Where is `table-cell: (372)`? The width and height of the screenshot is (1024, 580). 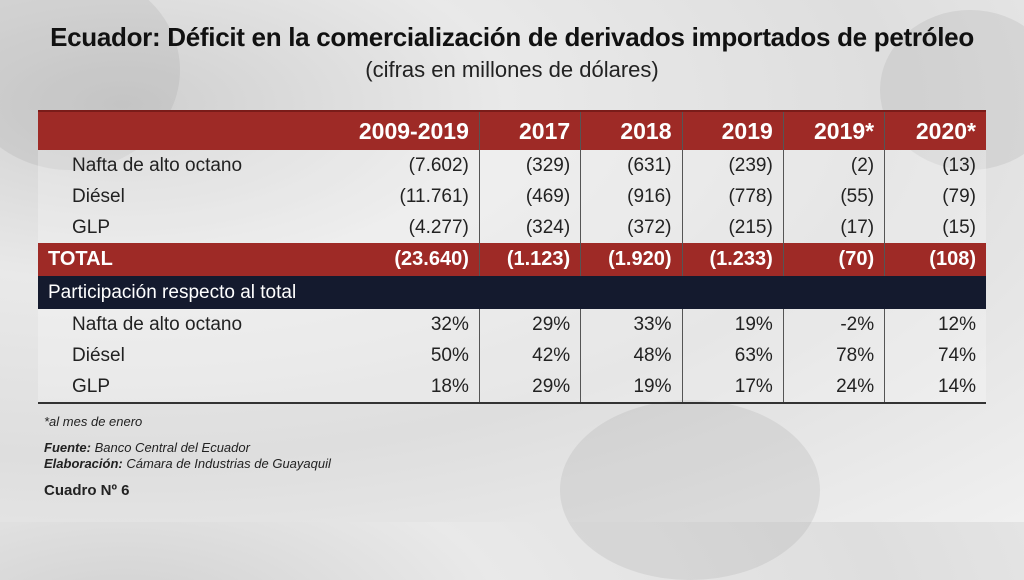
table-cell: (372) is located at coordinates (631, 227).